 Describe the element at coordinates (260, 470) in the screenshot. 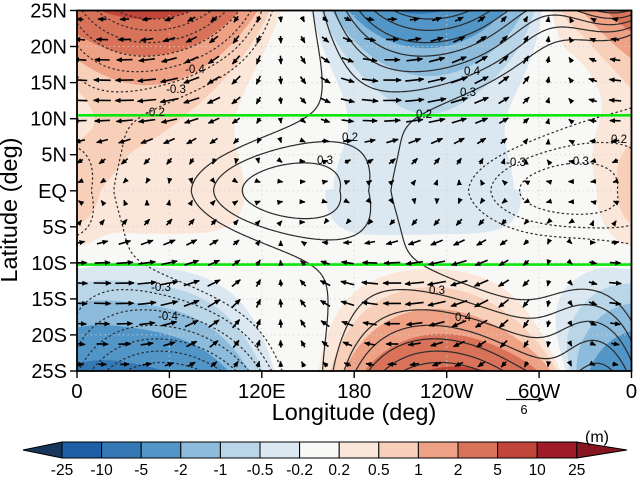

I see `svg-text: -0.5` at that location.